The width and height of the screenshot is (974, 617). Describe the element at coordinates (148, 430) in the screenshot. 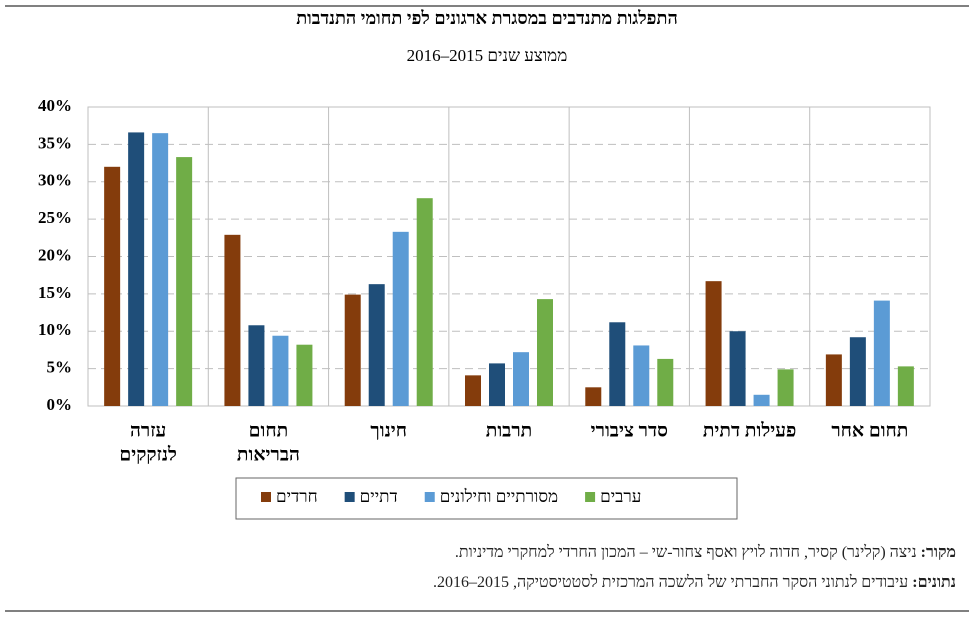

I see `x-tick-label: עזרה` at that location.